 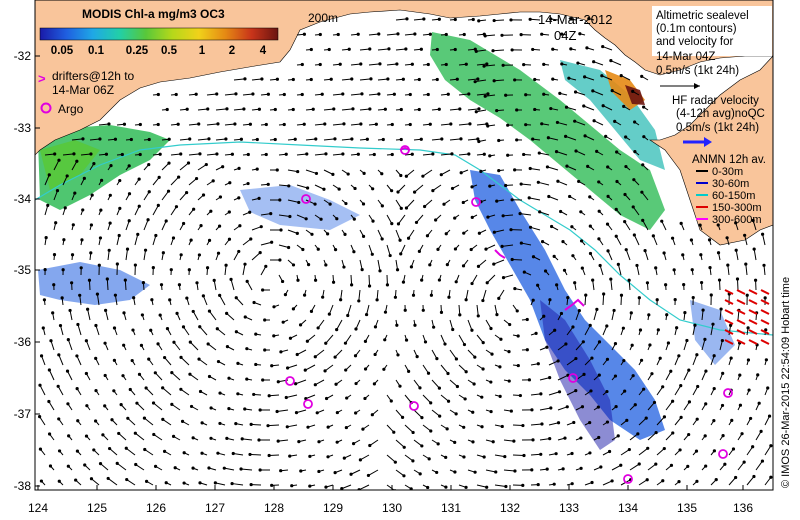 I want to click on current-arrow-head, so click(x=697, y=86).